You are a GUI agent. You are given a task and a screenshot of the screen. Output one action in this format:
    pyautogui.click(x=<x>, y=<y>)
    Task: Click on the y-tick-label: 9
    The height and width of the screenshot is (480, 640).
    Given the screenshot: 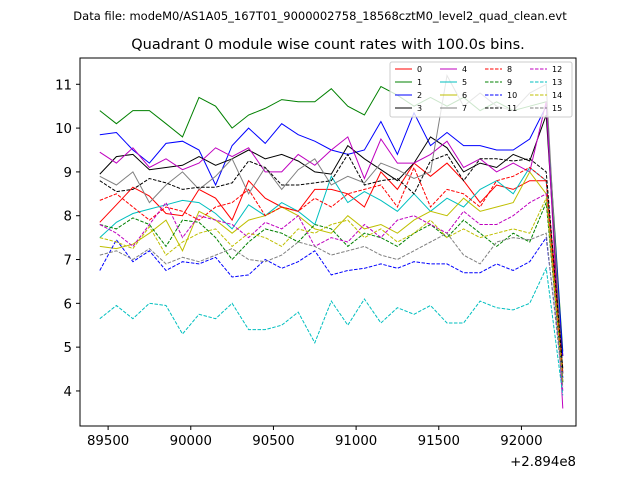 What is the action you would take?
    pyautogui.click(x=68, y=173)
    